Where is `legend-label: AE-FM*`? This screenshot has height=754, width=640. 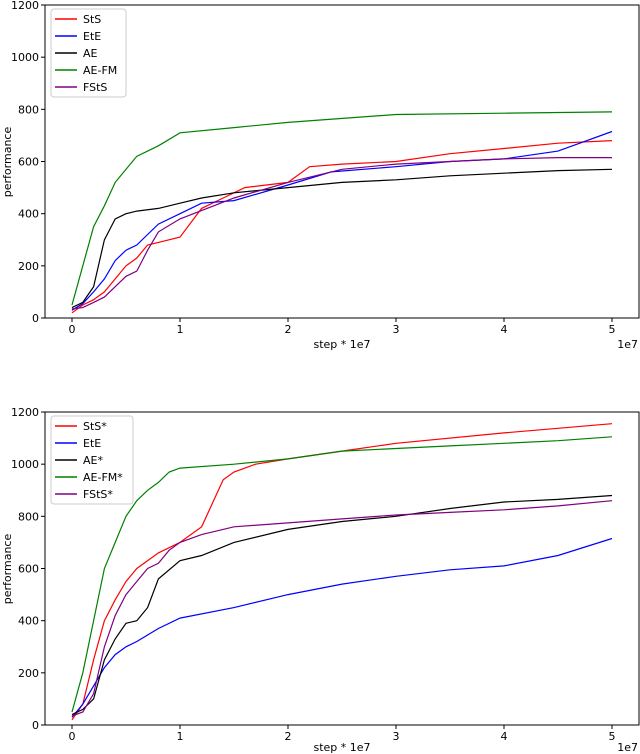
legend-label: AE-FM* is located at coordinates (103, 477).